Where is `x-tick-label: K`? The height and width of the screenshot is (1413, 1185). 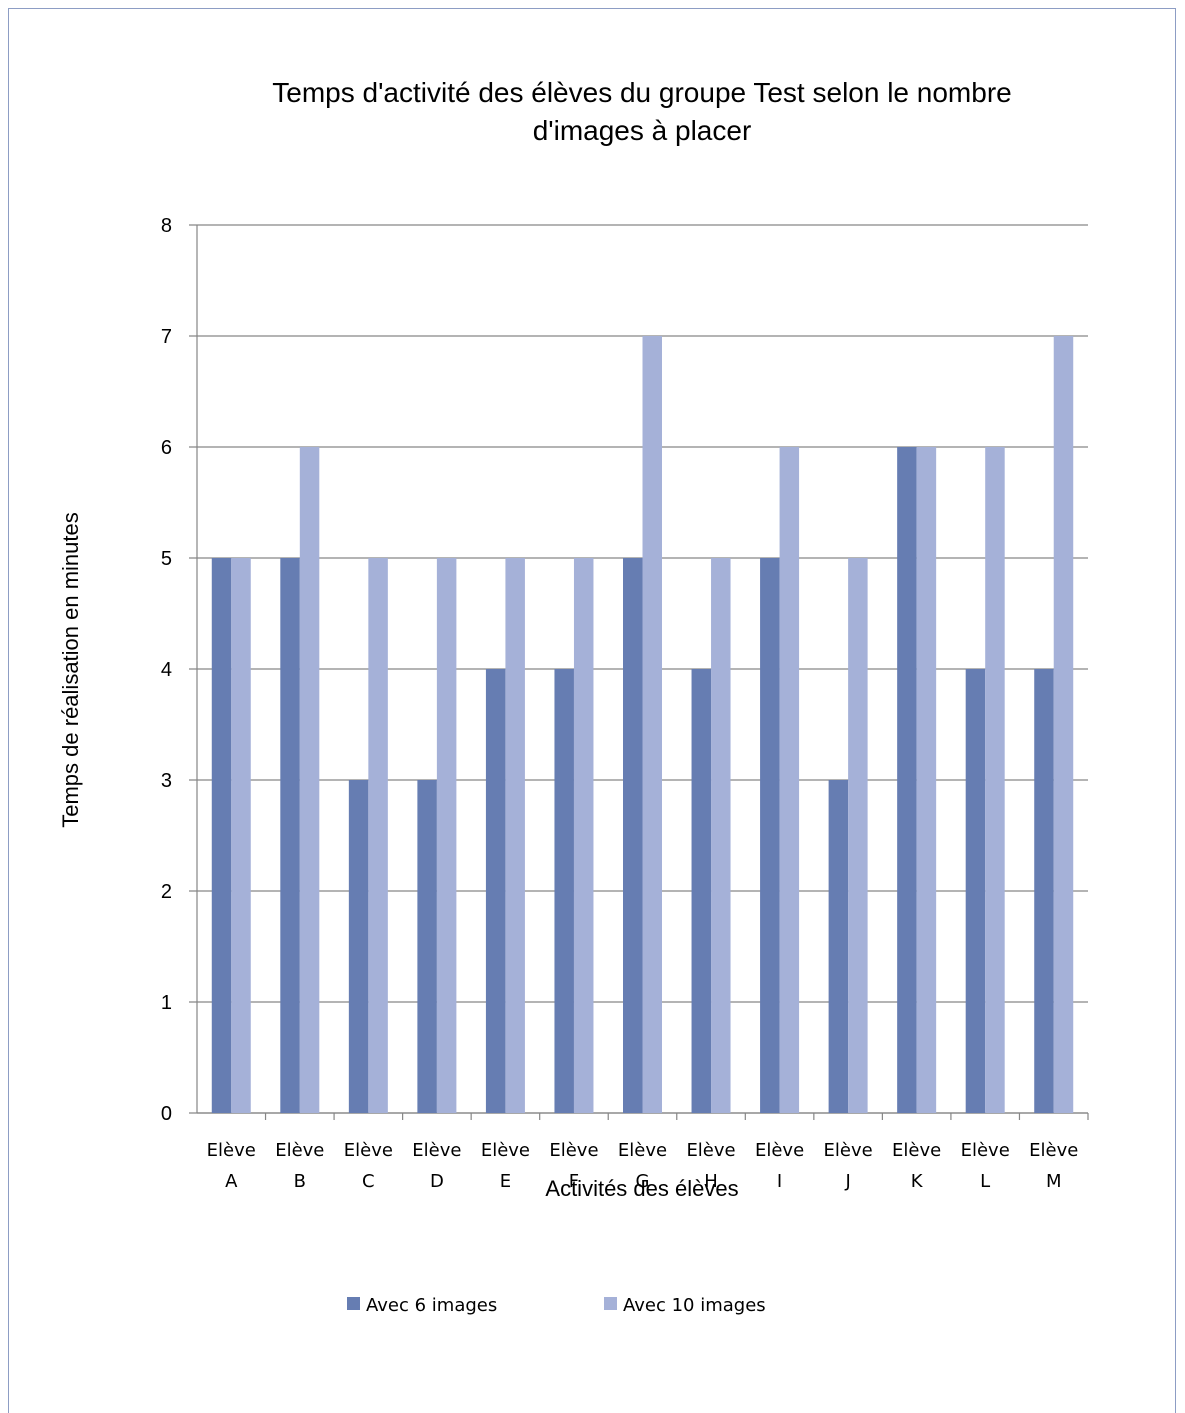
x-tick-label: K is located at coordinates (917, 1181).